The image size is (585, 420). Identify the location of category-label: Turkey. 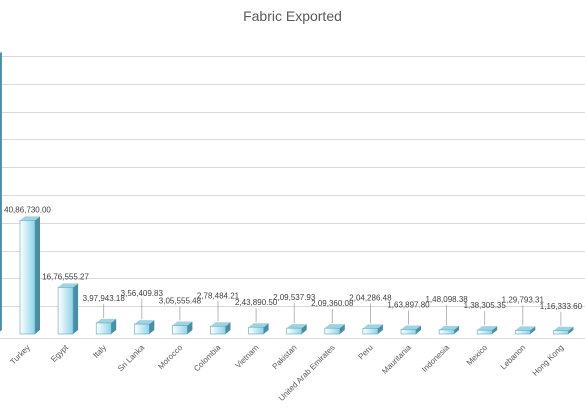
(19, 354).